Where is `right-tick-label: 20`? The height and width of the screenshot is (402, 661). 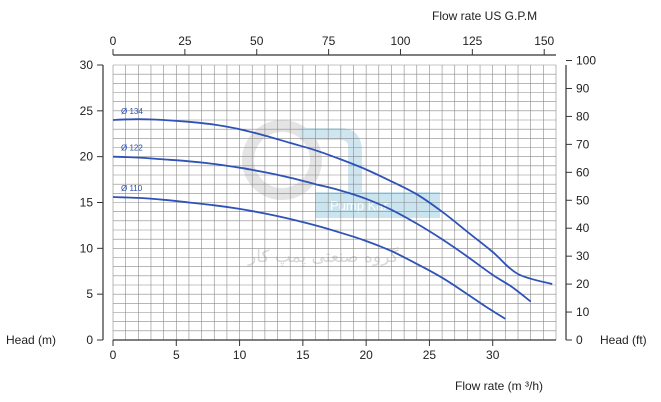 right-tick-label: 20 is located at coordinates (583, 284).